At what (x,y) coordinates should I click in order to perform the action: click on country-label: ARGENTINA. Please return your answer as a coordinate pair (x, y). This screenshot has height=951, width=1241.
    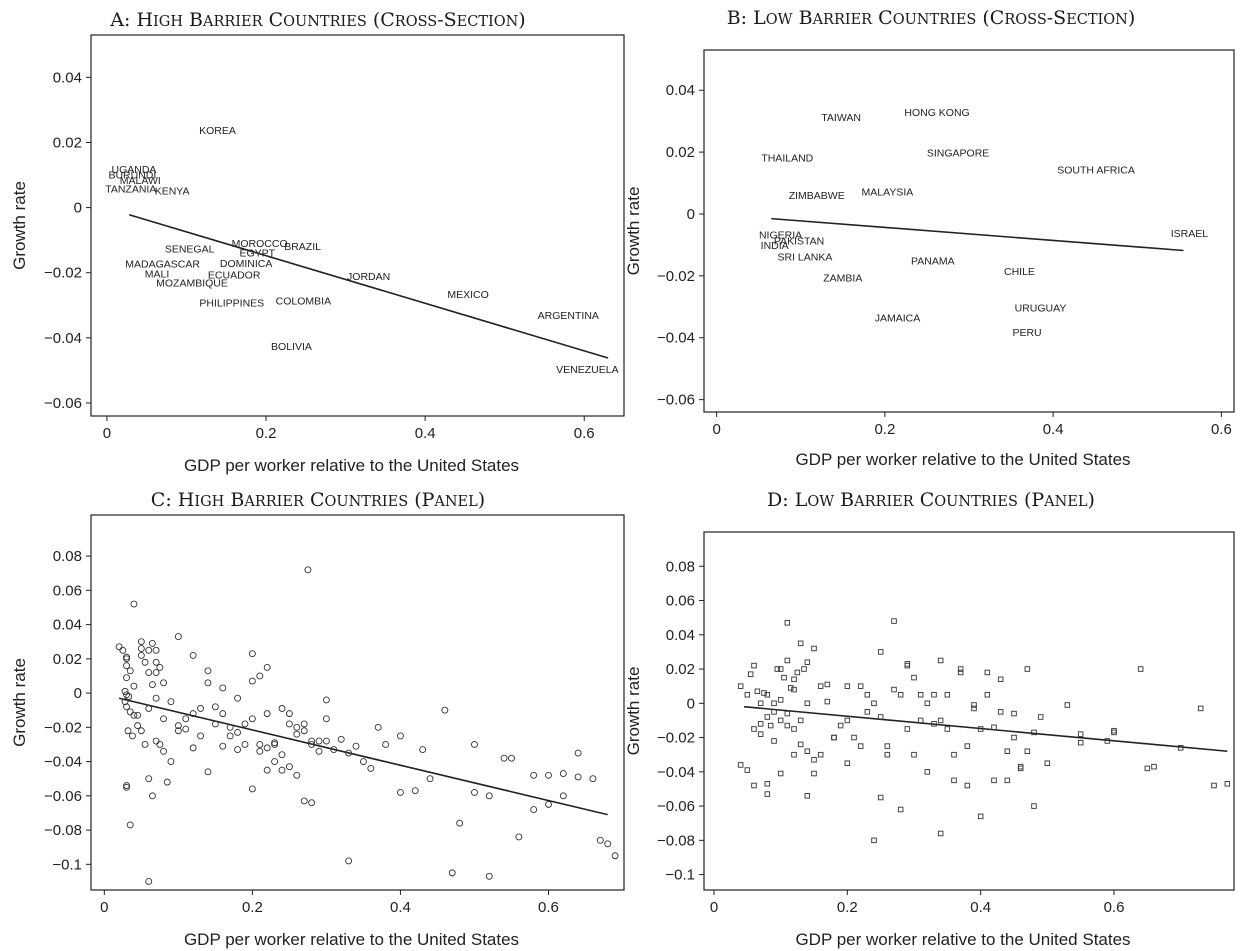
    Looking at the image, I should click on (568, 316).